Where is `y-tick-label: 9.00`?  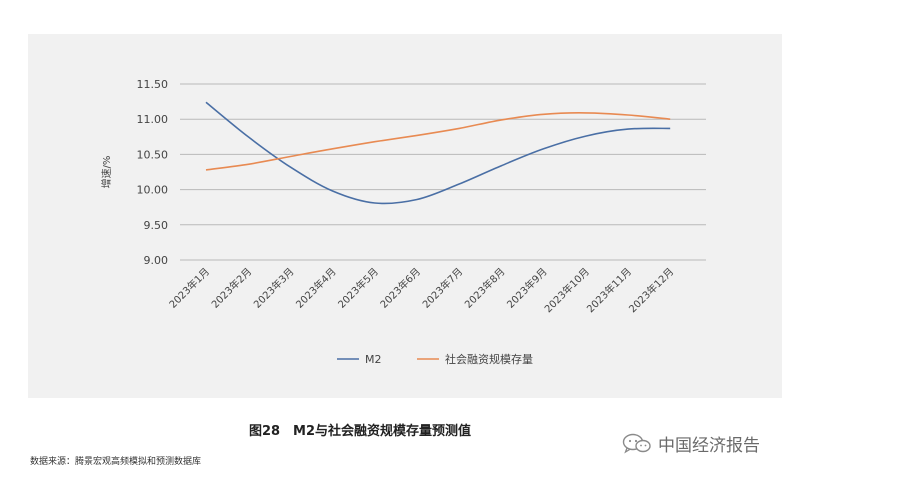
y-tick-label: 9.00 is located at coordinates (156, 260).